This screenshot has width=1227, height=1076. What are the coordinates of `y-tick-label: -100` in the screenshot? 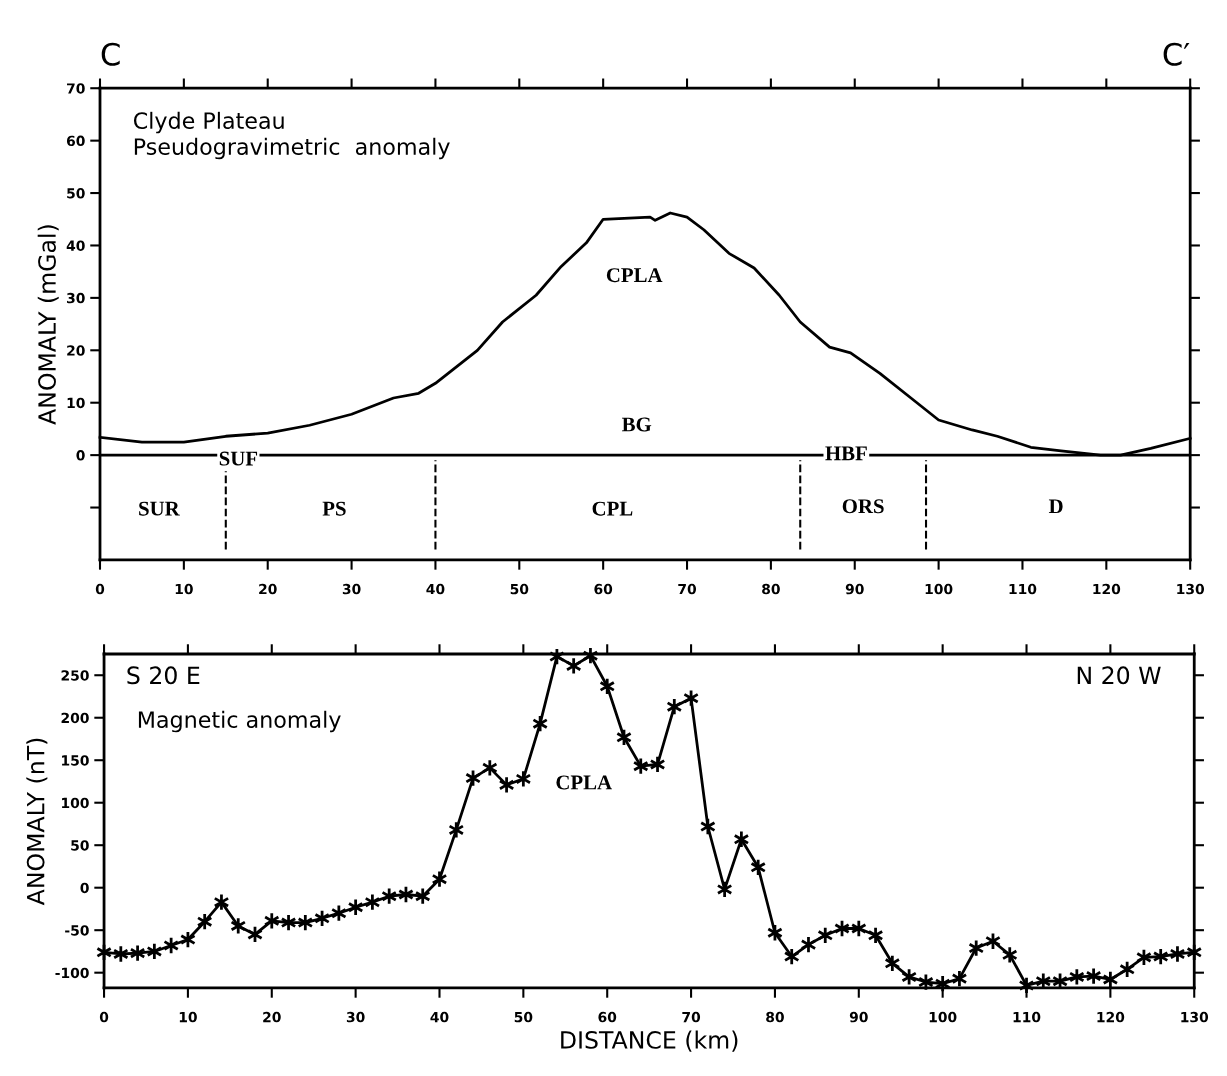 It's located at (72, 973).